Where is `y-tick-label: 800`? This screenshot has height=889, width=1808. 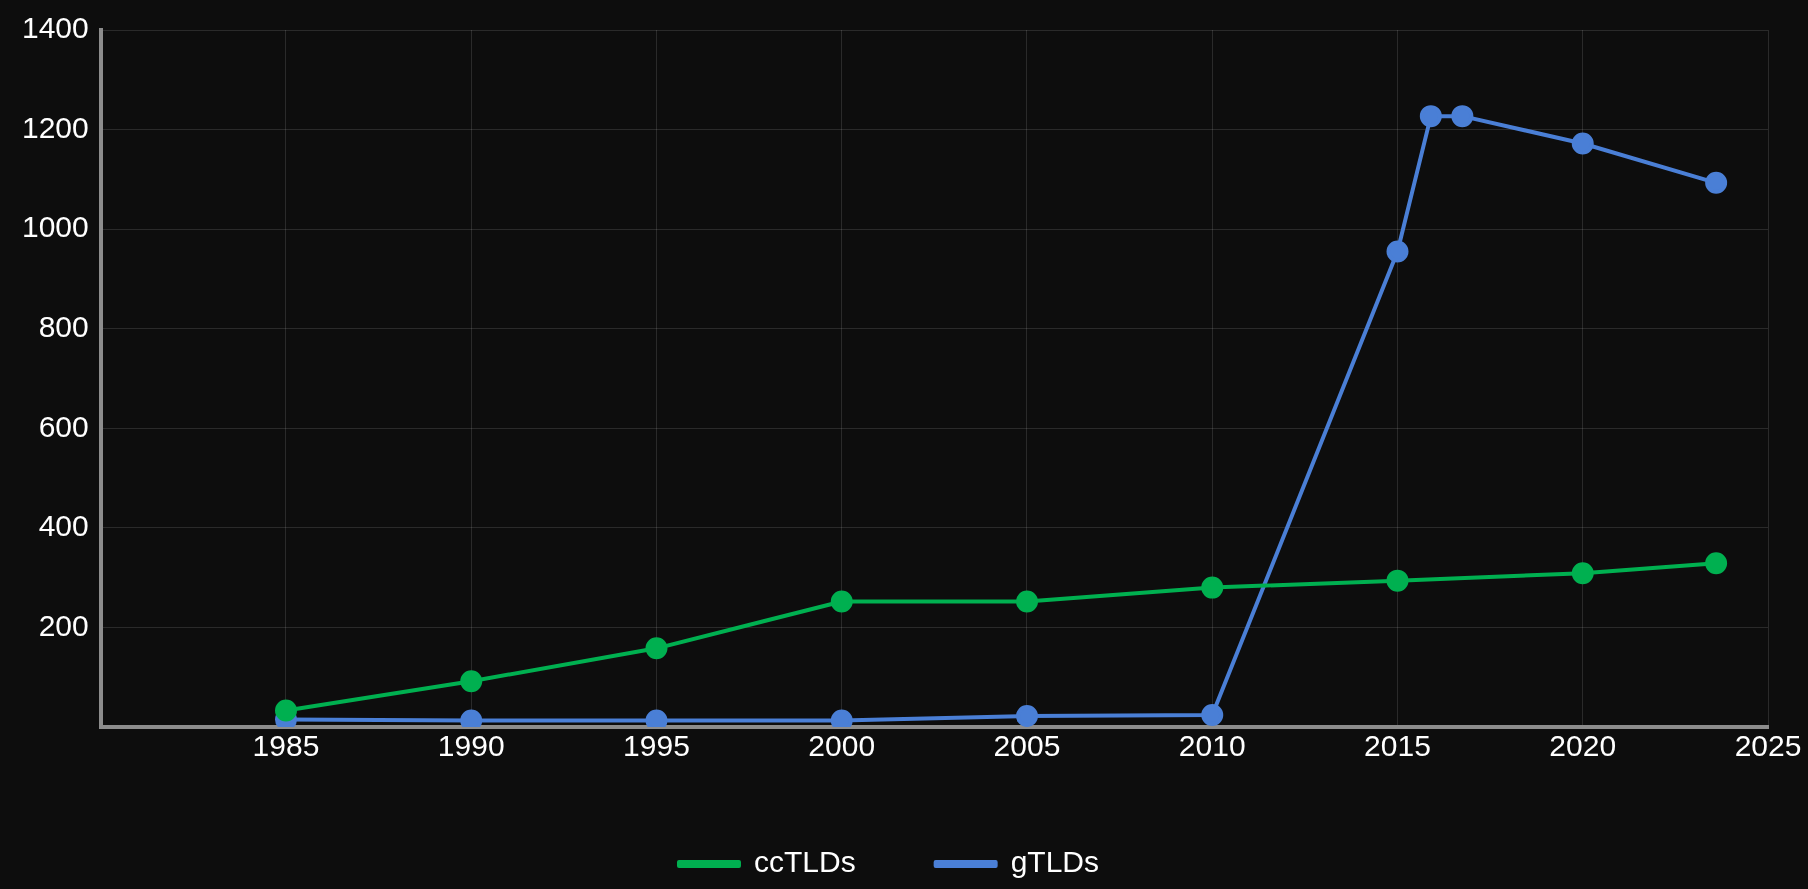 y-tick-label: 800 is located at coordinates (63, 326).